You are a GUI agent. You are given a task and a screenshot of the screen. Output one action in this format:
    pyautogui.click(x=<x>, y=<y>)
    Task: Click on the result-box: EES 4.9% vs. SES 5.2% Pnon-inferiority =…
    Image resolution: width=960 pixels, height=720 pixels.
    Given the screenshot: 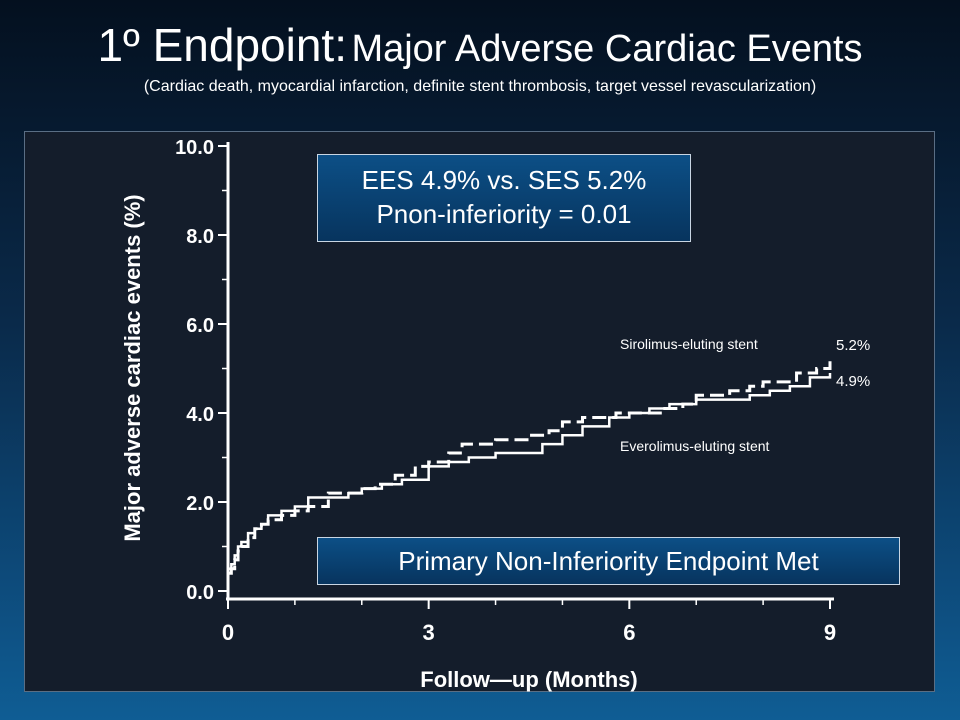 What is the action you would take?
    pyautogui.click(x=504, y=198)
    